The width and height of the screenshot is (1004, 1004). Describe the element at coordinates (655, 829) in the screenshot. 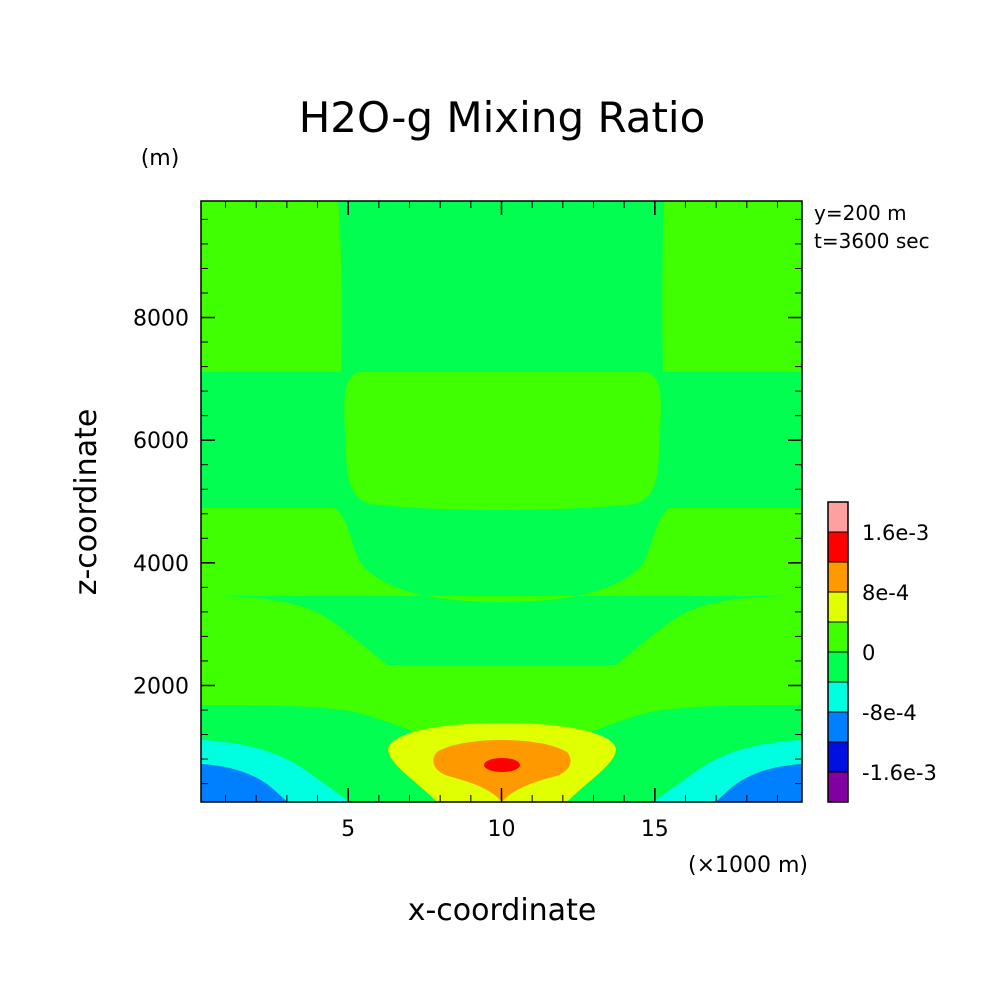

I see `x-tick-label: 15` at that location.